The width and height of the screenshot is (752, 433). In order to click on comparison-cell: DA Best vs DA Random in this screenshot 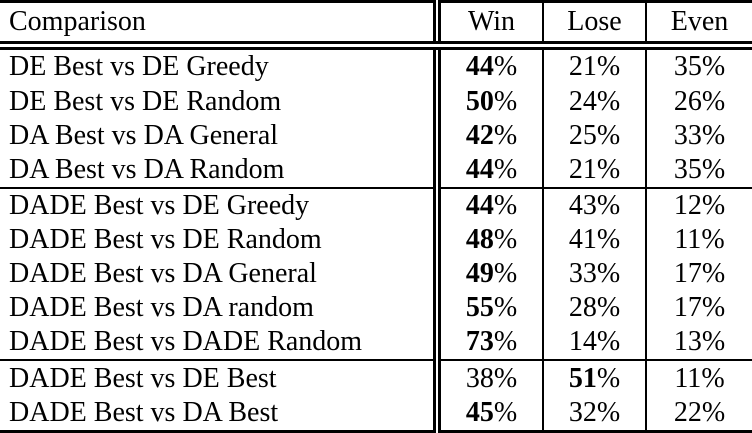, I will do `click(147, 169)`.